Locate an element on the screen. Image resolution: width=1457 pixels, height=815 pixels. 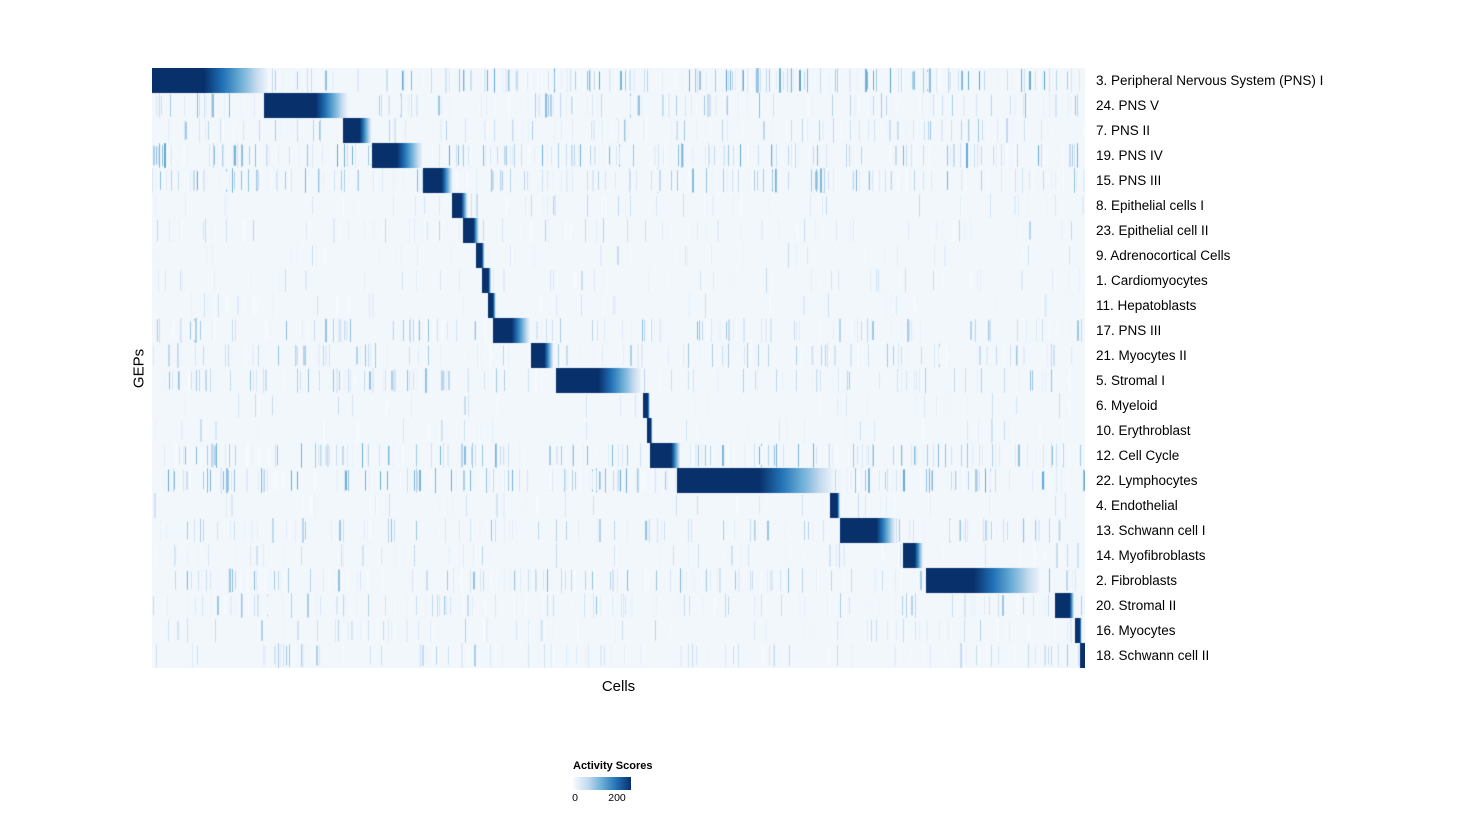
legend-title: Activity Scores is located at coordinates (613, 766).